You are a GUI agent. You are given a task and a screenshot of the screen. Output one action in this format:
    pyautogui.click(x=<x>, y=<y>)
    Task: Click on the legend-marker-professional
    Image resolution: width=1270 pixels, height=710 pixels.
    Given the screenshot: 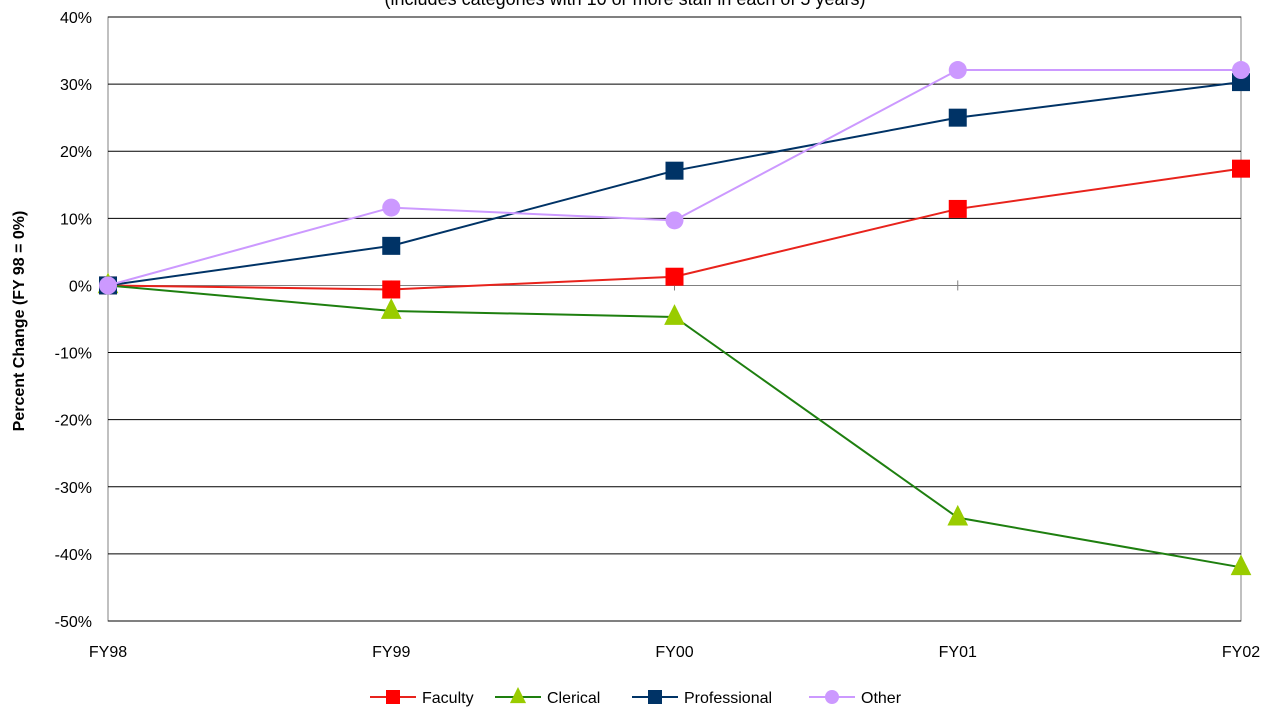 What is the action you would take?
    pyautogui.click(x=655, y=697)
    